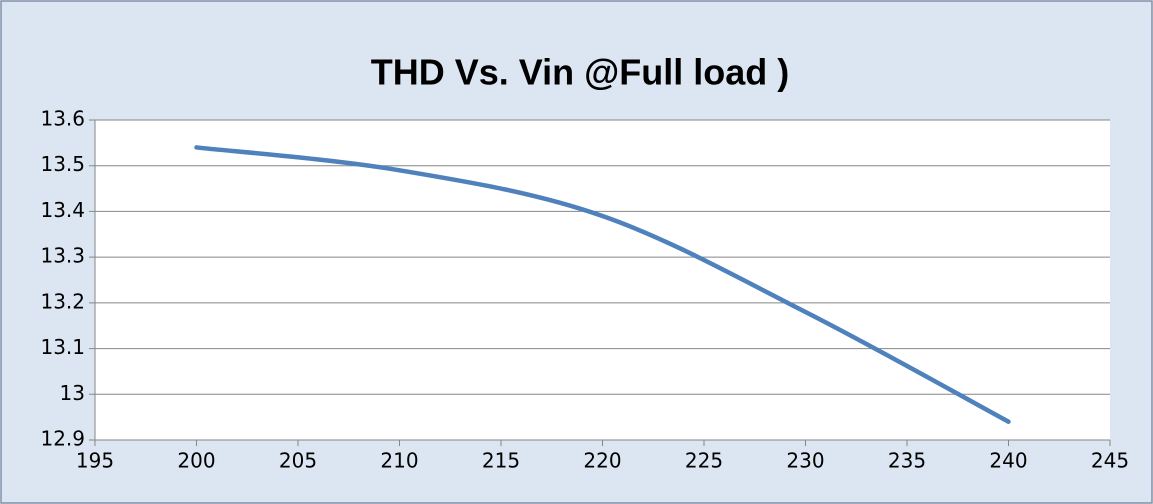 The width and height of the screenshot is (1153, 504). What do you see at coordinates (62, 119) in the screenshot?
I see `y-tick-label: 13.6` at bounding box center [62, 119].